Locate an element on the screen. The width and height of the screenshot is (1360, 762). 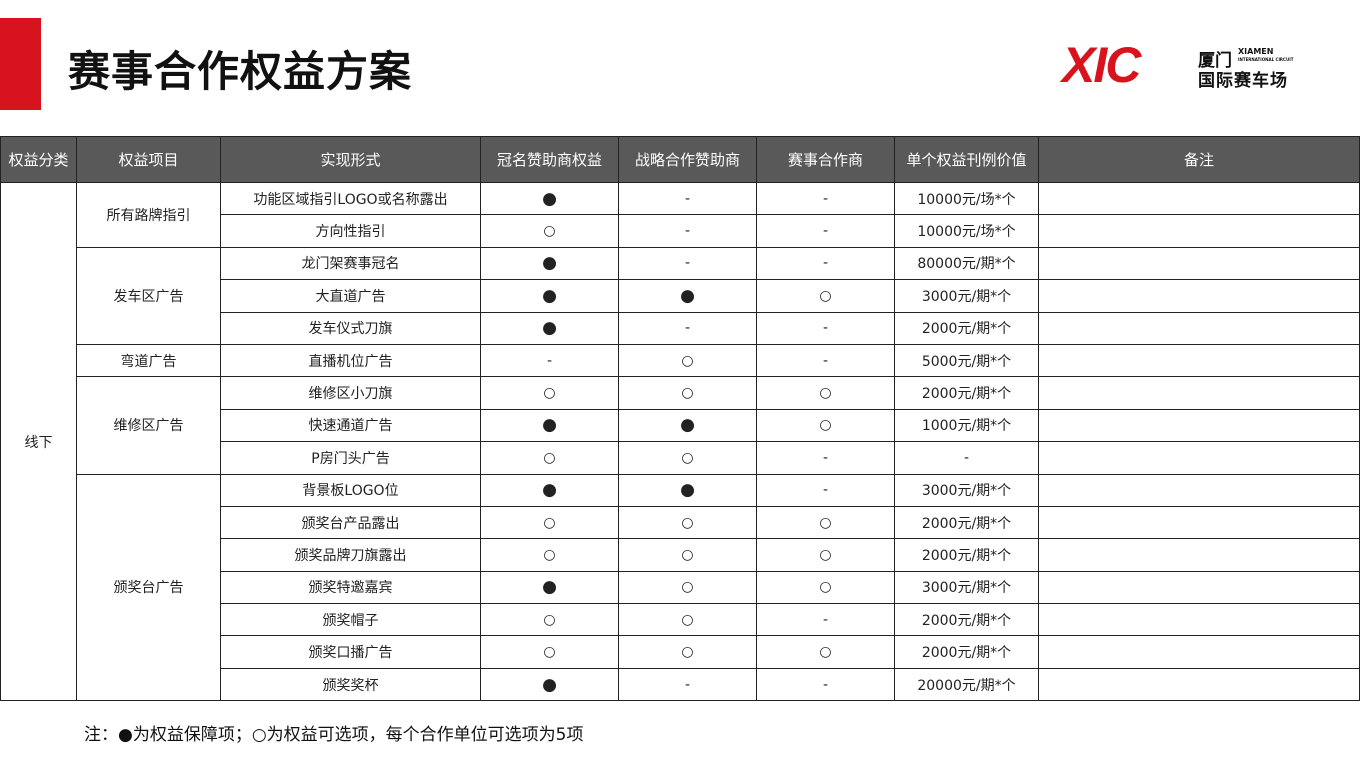
group-cell: 所有路牌指引 is located at coordinates (148, 215).